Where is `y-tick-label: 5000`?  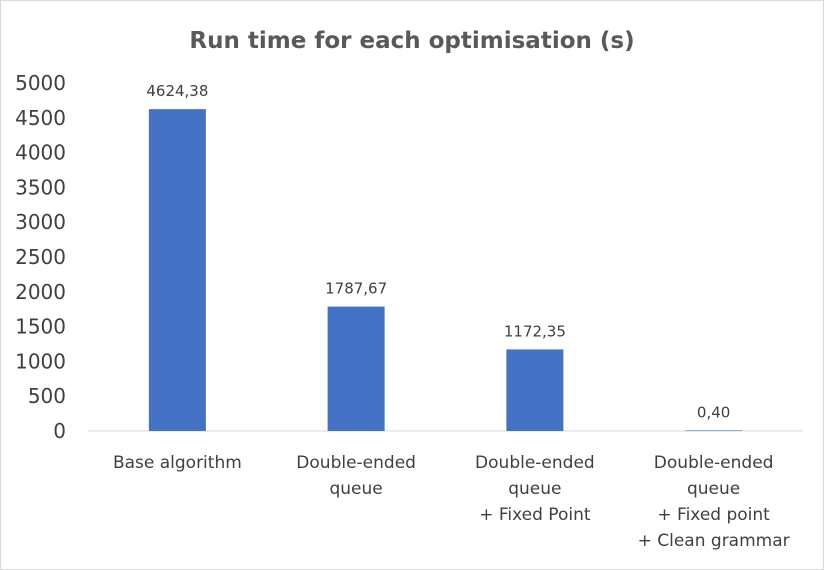 y-tick-label: 5000 is located at coordinates (40, 83).